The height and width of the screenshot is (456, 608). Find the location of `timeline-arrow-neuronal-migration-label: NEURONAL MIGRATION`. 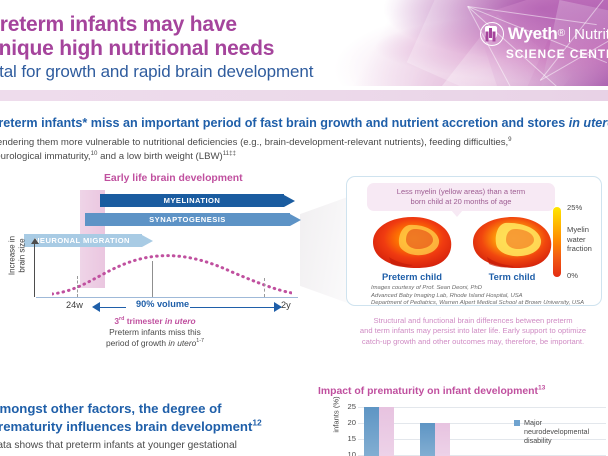

timeline-arrow-neuronal-migration-label: NEURONAL MIGRATION is located at coordinates (82, 240).